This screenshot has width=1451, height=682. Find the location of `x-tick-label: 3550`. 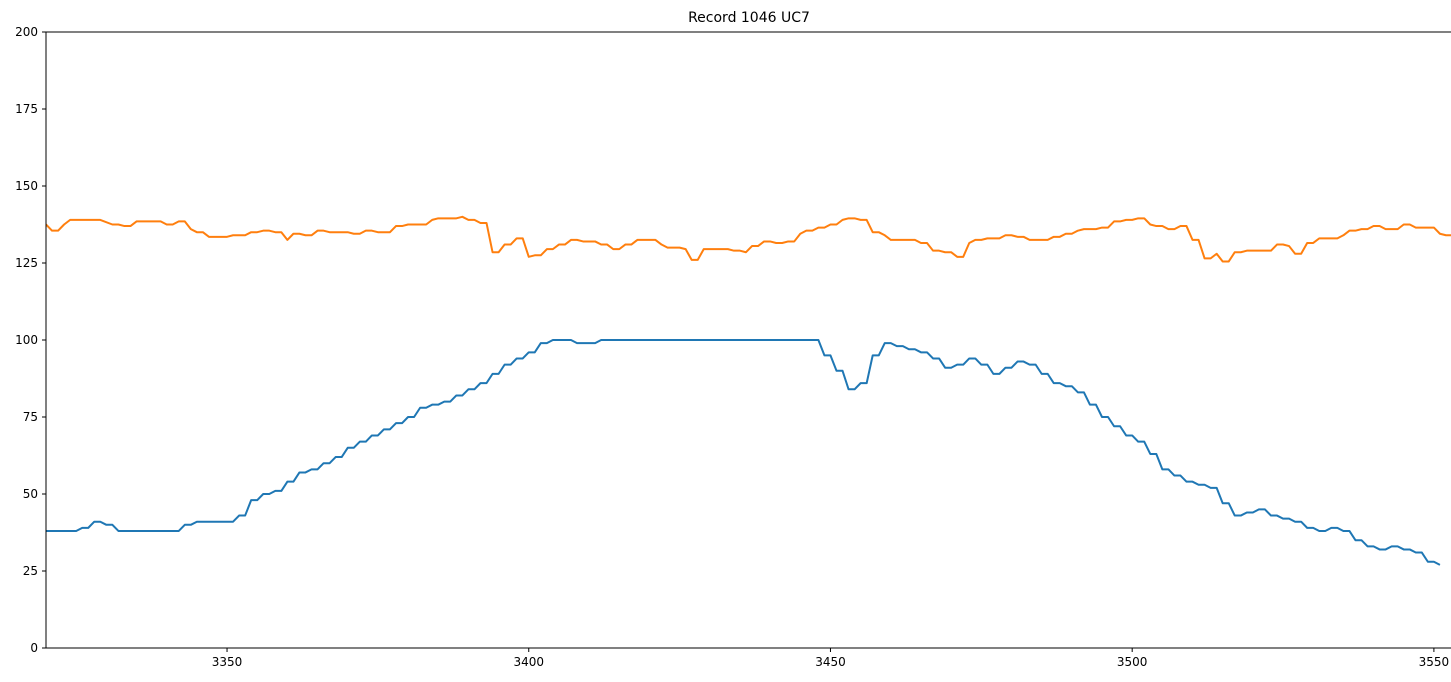

x-tick-label: 3550 is located at coordinates (1434, 662).